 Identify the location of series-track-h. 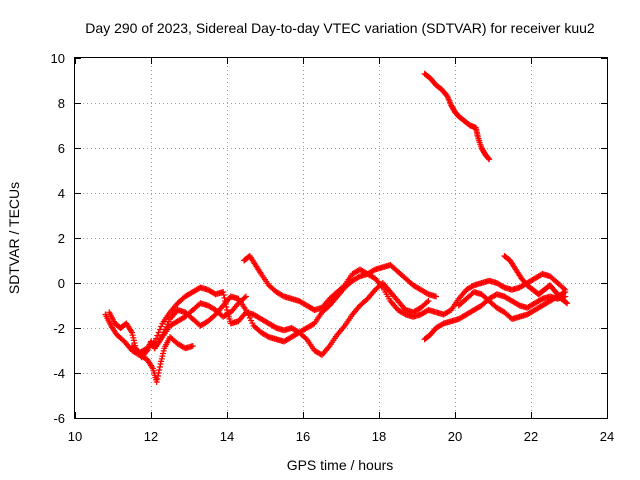
(512, 305).